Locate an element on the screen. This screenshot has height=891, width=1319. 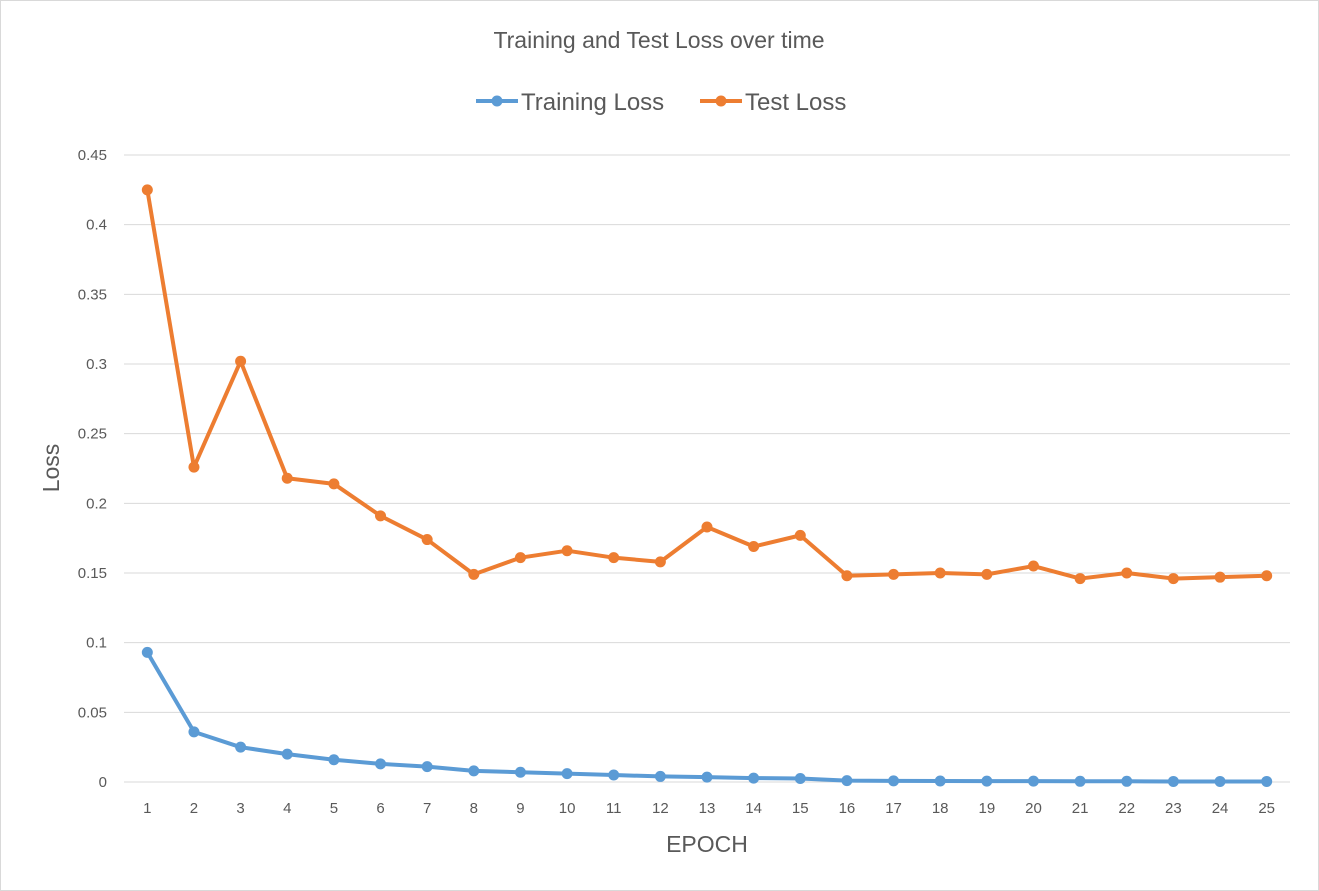
x-tick-label: 25 is located at coordinates (1266, 808).